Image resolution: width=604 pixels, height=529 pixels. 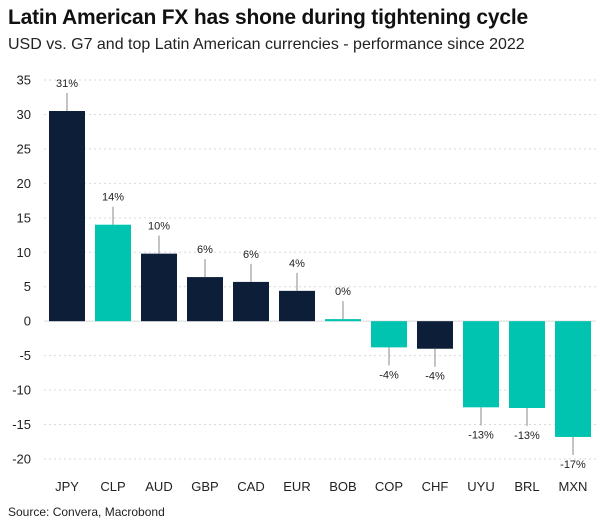 What do you see at coordinates (24, 148) in the screenshot?
I see `y-tick-label: 25` at bounding box center [24, 148].